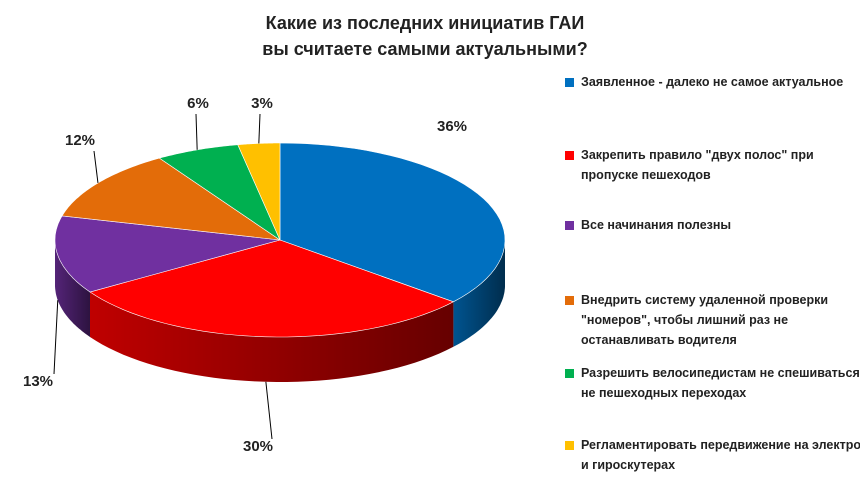  Describe the element at coordinates (38, 381) in the screenshot. I see `data-label: 13%` at that location.